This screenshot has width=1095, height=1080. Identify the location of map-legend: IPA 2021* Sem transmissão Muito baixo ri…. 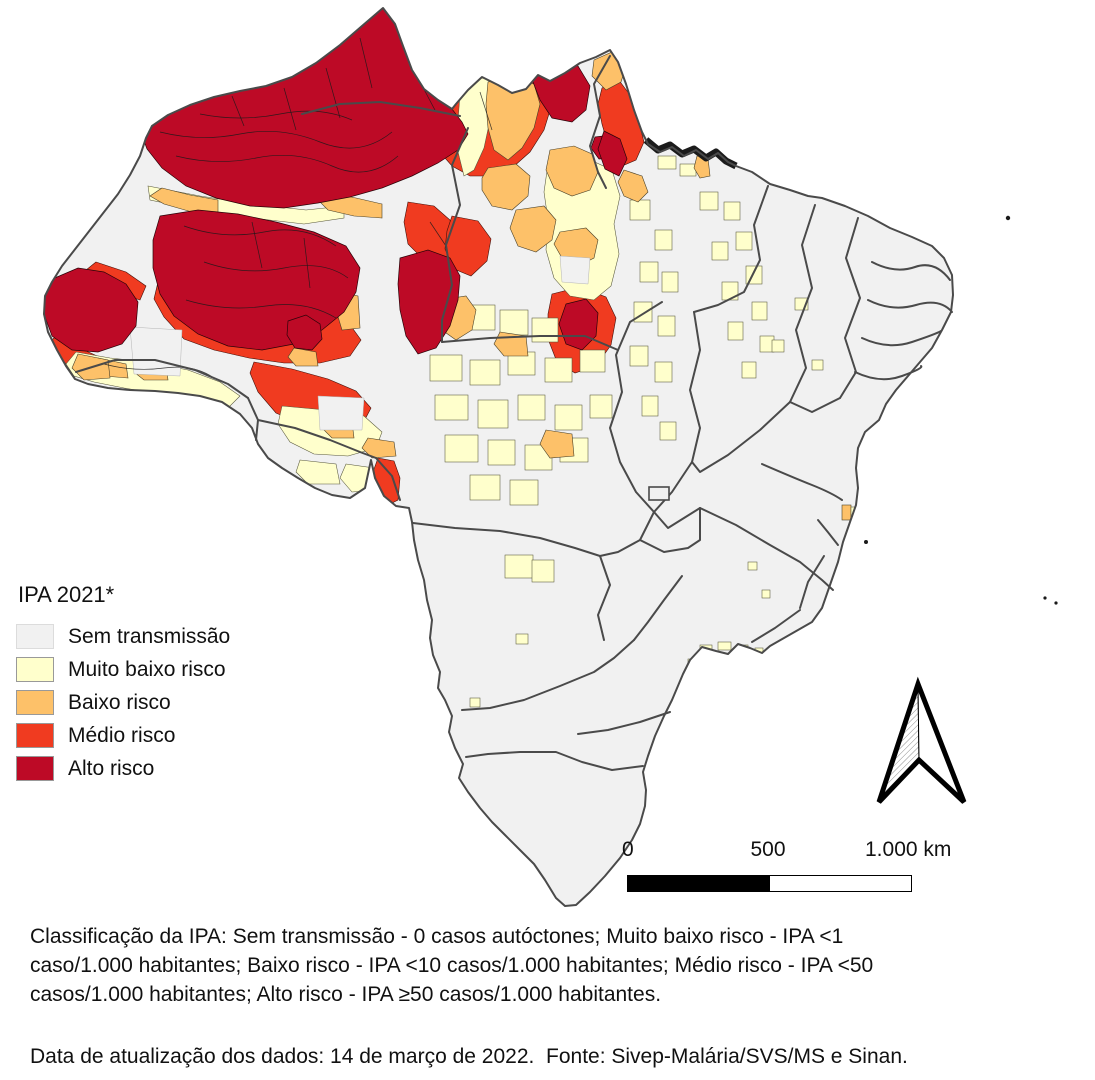
(123, 683).